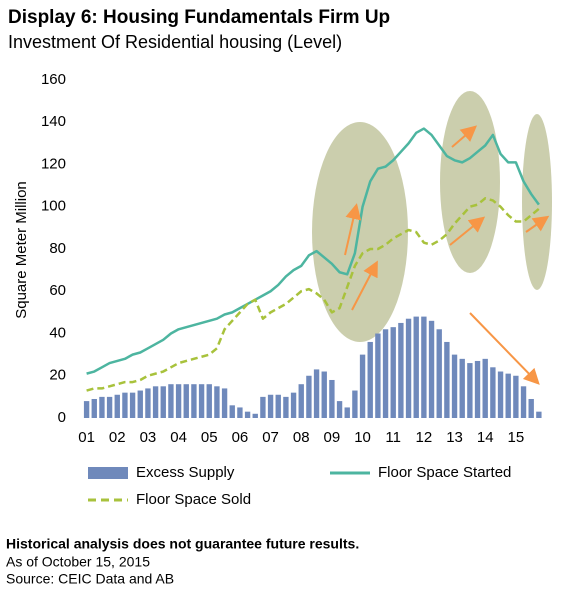  I want to click on x-tick-label: 06, so click(240, 437).